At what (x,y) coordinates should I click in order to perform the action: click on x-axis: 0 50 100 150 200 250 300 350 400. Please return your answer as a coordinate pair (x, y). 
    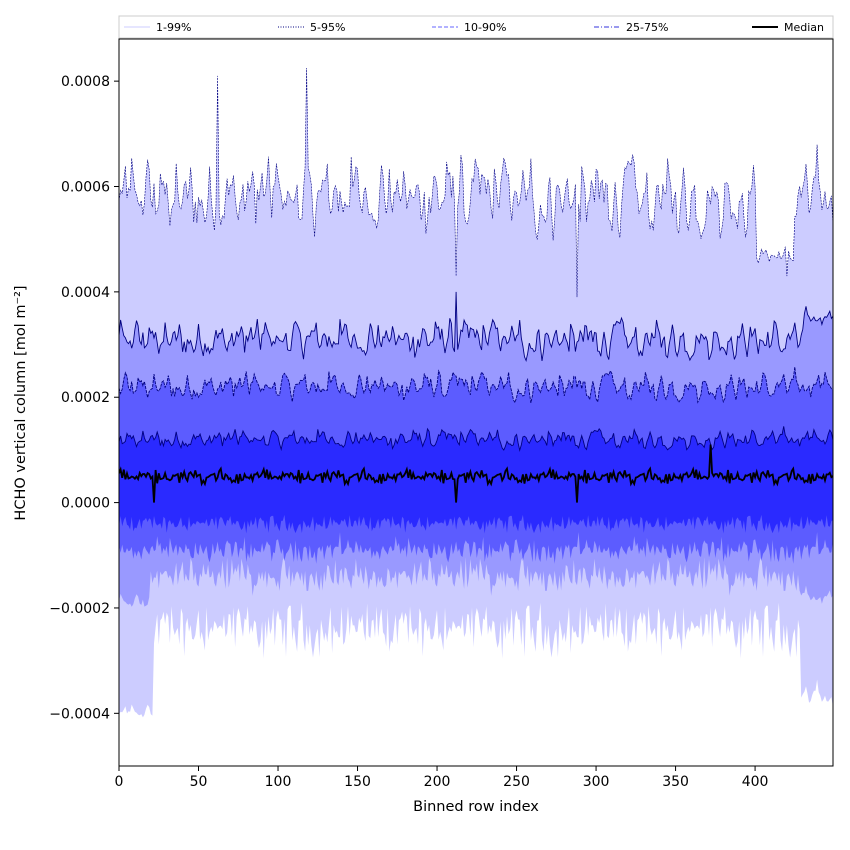
    Looking at the image, I should click on (442, 778).